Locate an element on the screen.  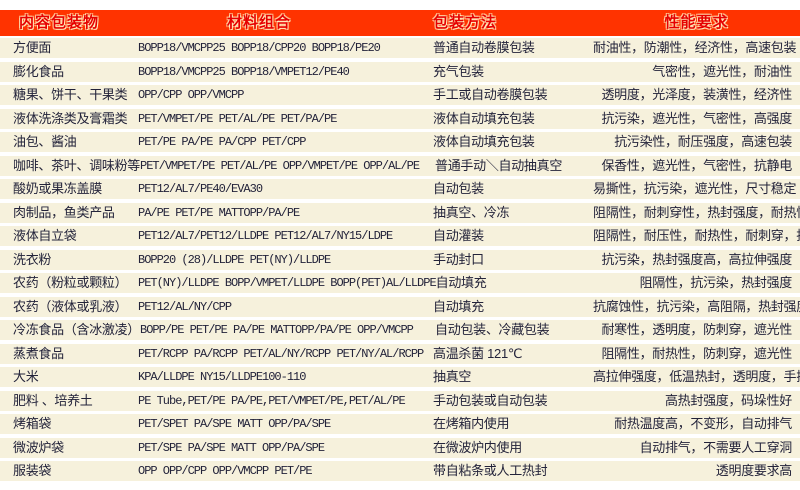
cell-packaging-method: 抽真空 is located at coordinates (452, 376).